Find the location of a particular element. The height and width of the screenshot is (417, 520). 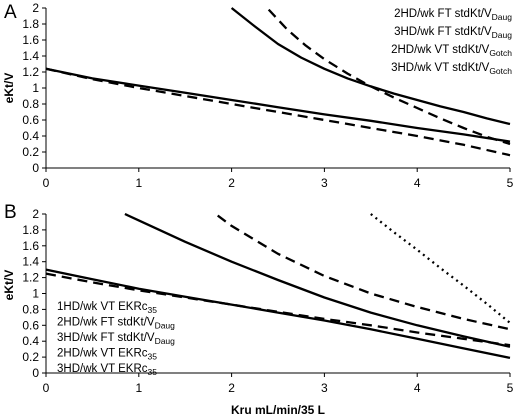

panel-b-legend-entry: 3HD/wk VT EKRc35 is located at coordinates (107, 370).